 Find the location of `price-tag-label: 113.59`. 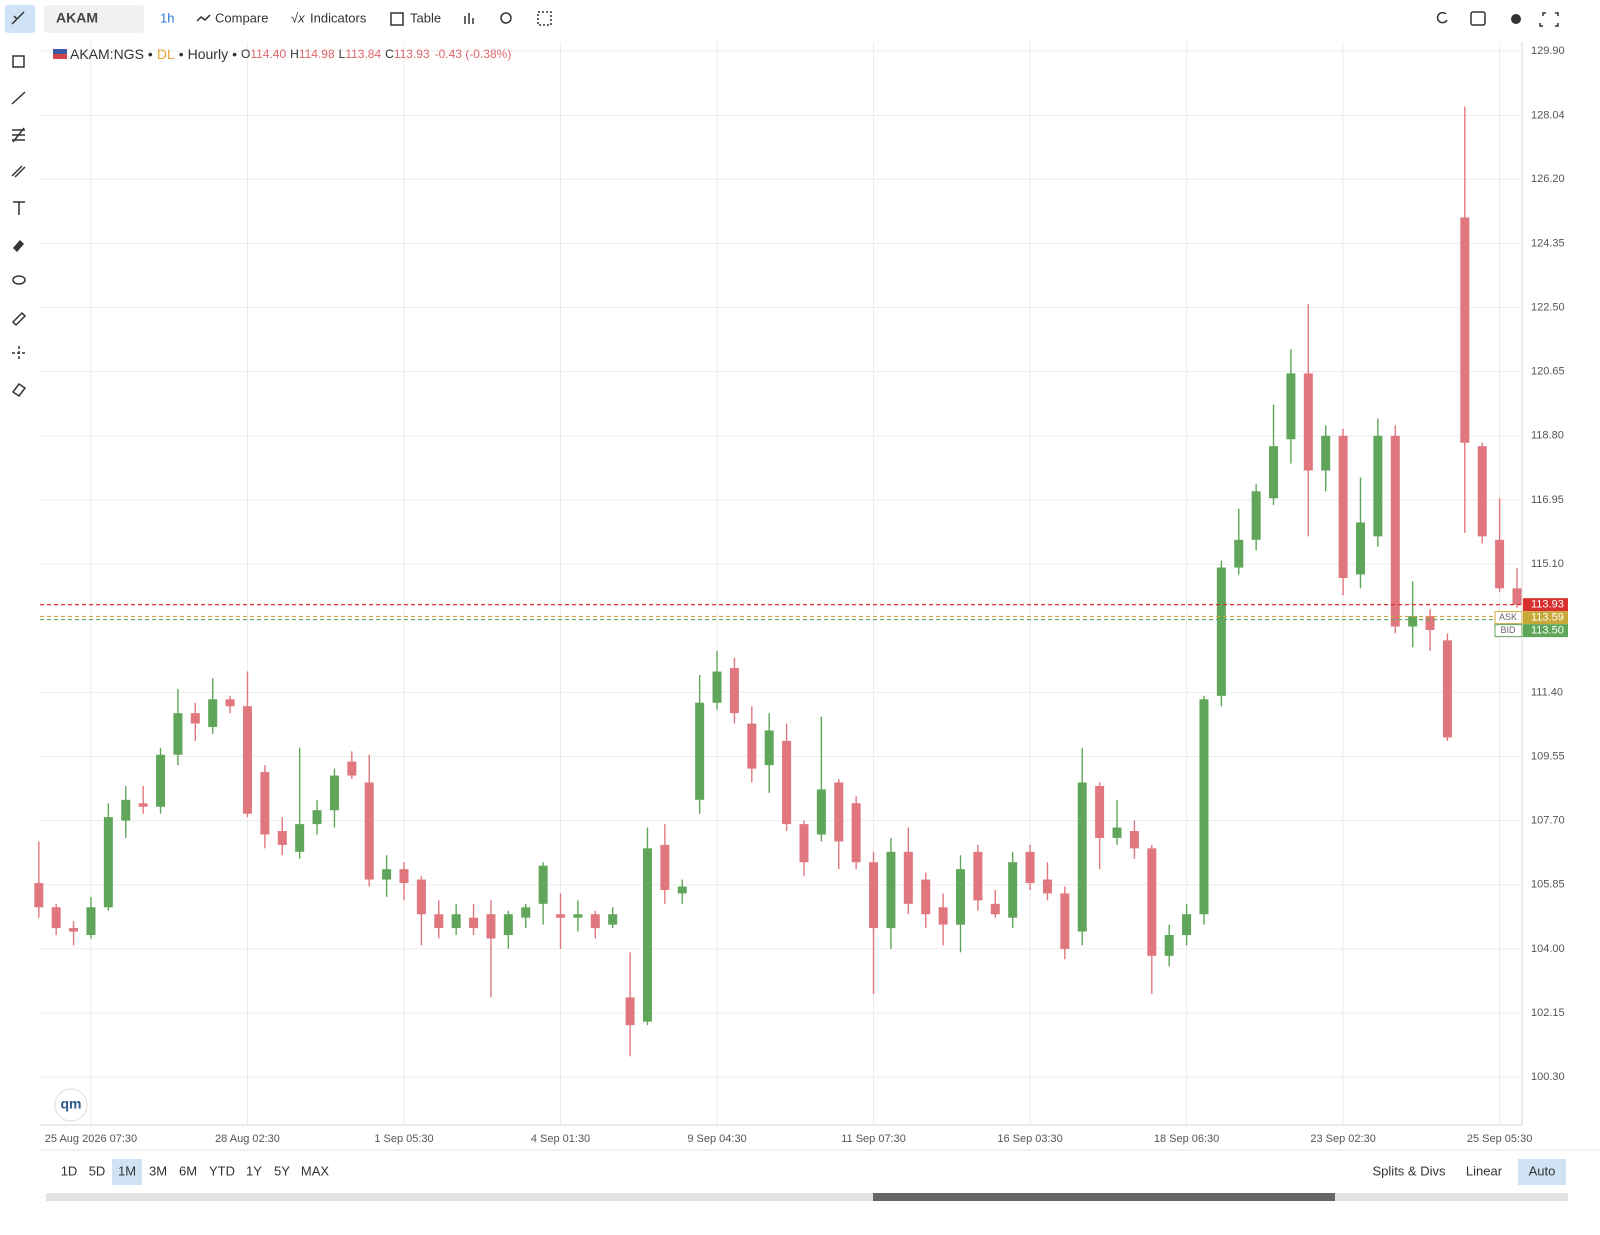

price-tag-label: 113.59 is located at coordinates (1547, 618).